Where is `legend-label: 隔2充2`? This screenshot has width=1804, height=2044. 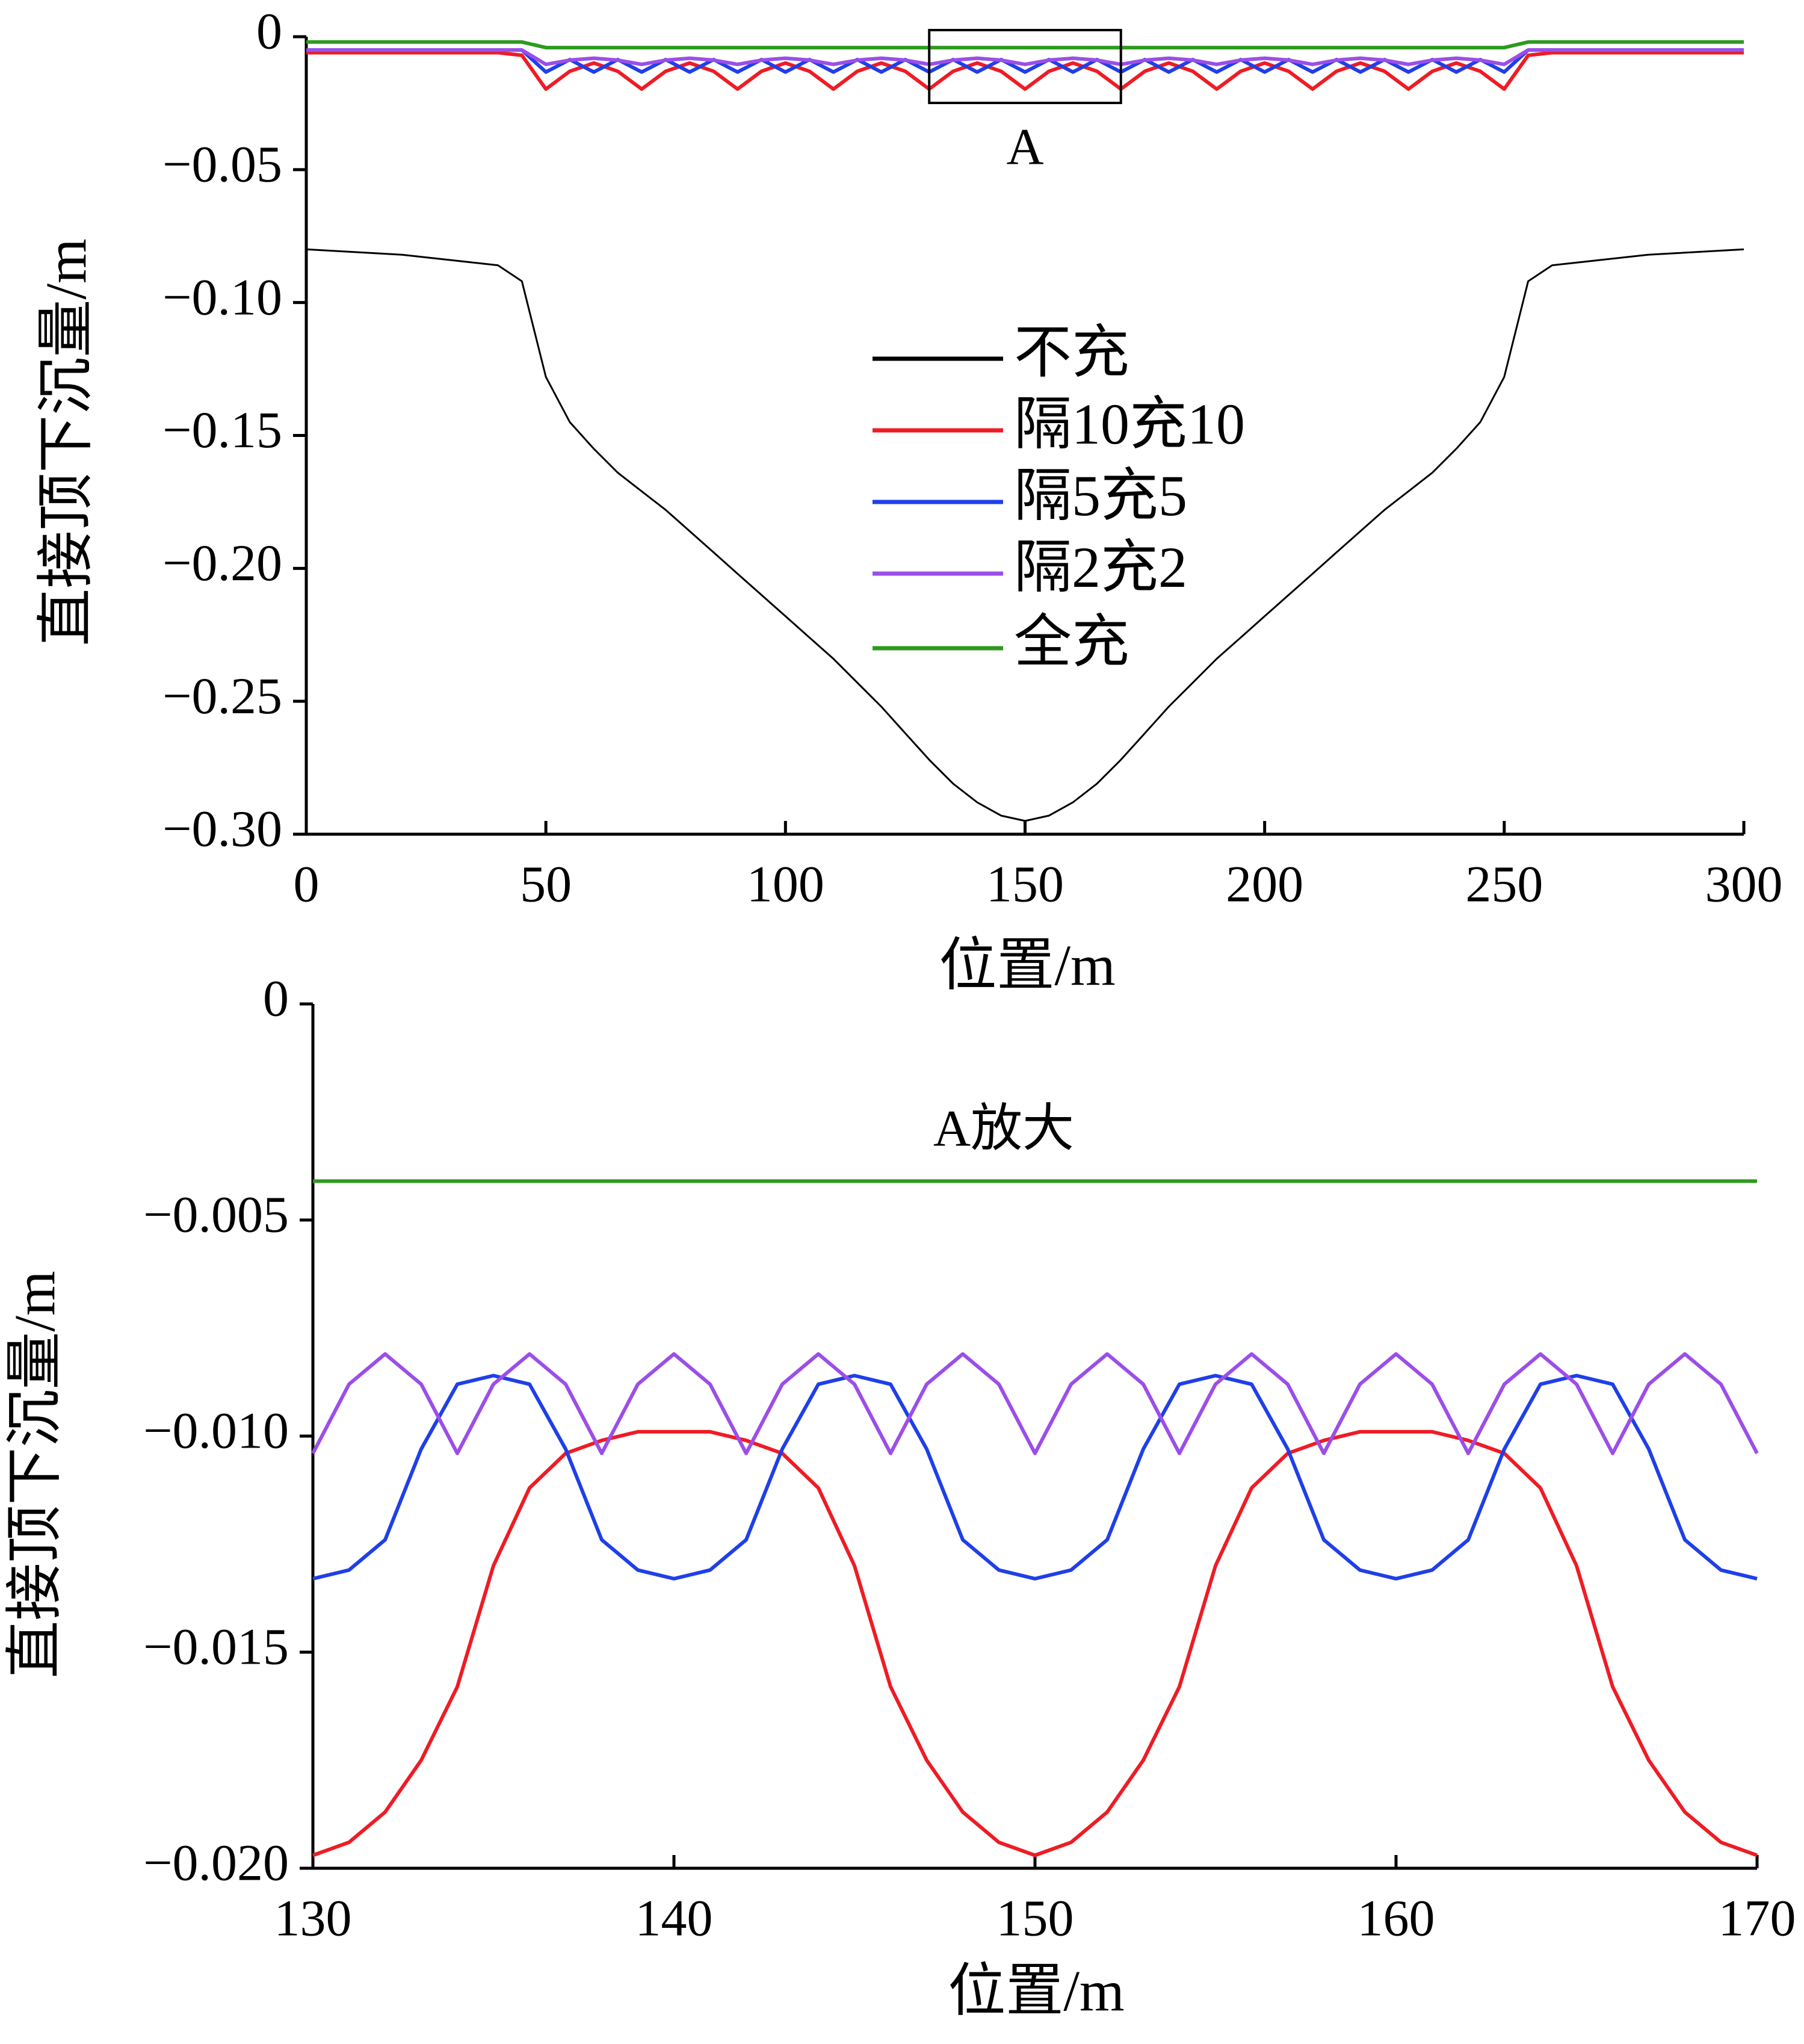
legend-label: 隔2充2 is located at coordinates (1100, 567).